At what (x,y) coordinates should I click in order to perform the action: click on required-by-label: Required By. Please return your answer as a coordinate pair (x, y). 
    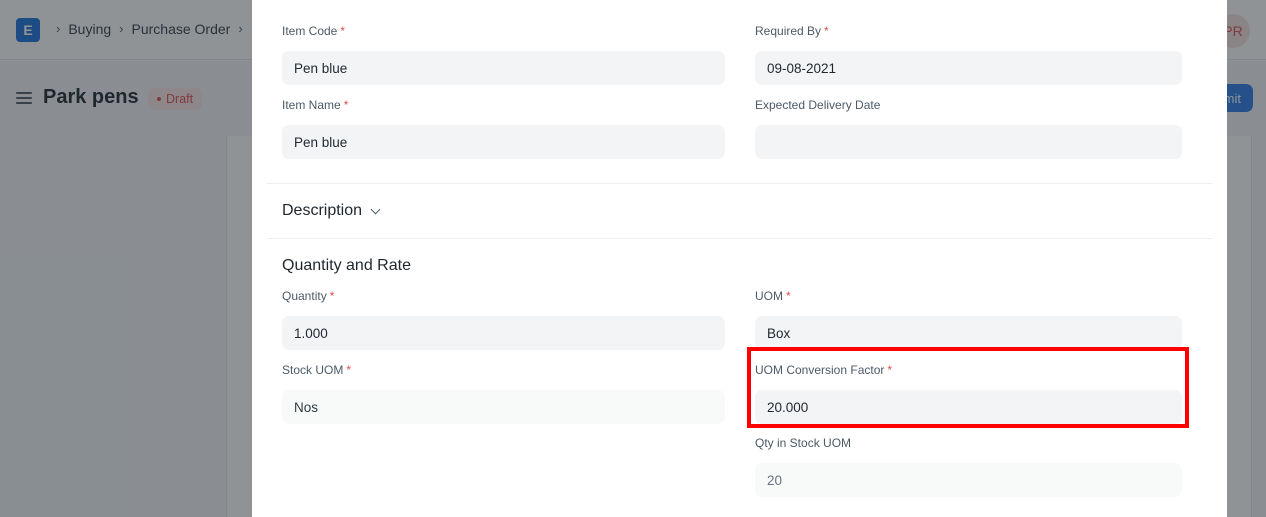
    Looking at the image, I should click on (788, 31).